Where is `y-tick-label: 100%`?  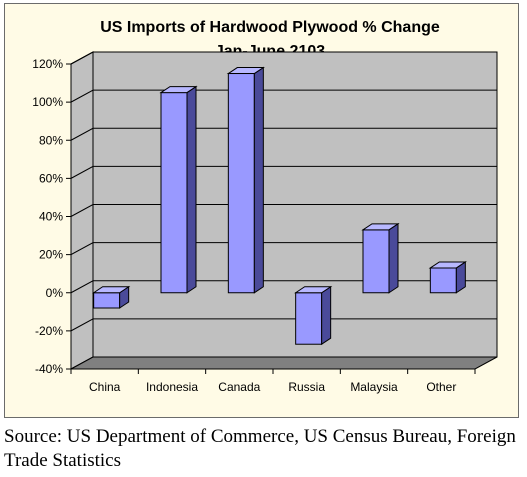
y-tick-label: 100% is located at coordinates (47, 102).